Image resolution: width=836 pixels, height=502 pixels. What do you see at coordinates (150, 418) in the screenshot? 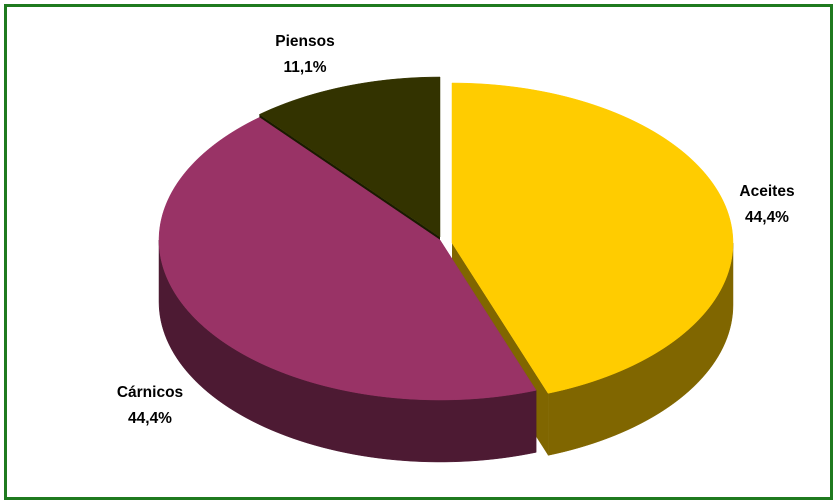
I see `slice-value-carnicos: 44,4%` at bounding box center [150, 418].